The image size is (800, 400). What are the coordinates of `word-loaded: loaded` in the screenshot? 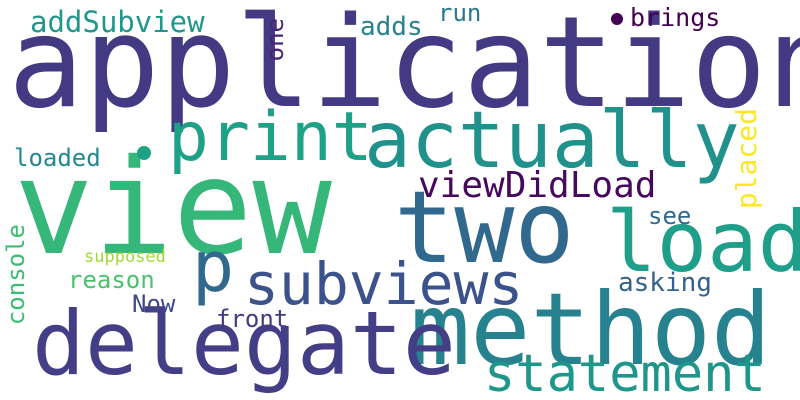 It's located at (57, 158).